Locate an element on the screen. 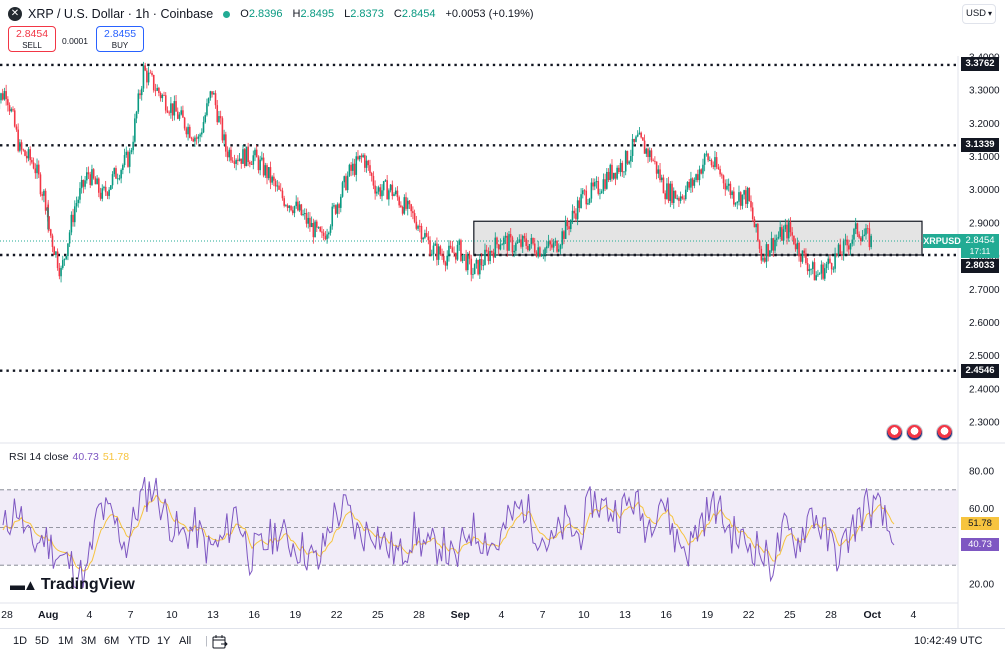  symbol-title: XRP / U.S. Dollar · 1h · Coinbase is located at coordinates (121, 14).